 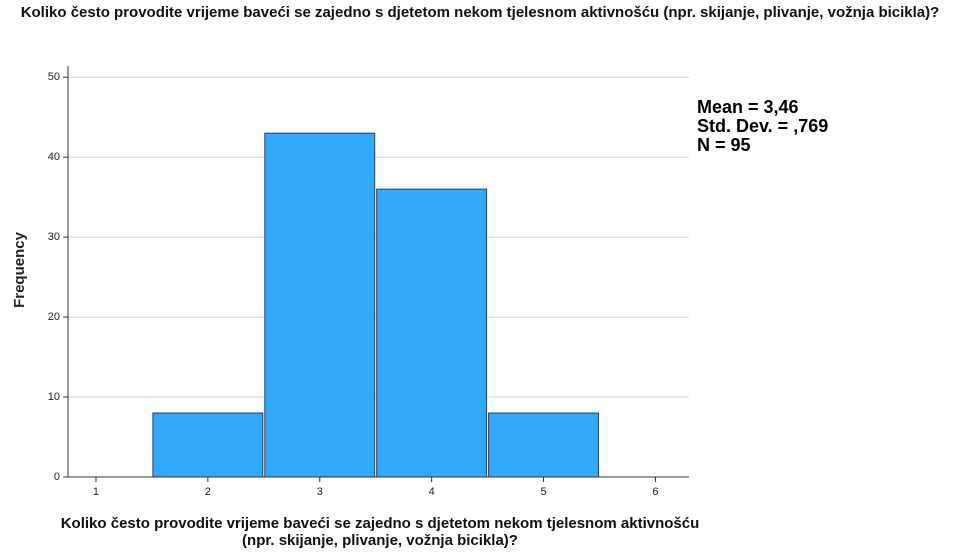 What do you see at coordinates (54, 77) in the screenshot?
I see `y-tick-label: 50` at bounding box center [54, 77].